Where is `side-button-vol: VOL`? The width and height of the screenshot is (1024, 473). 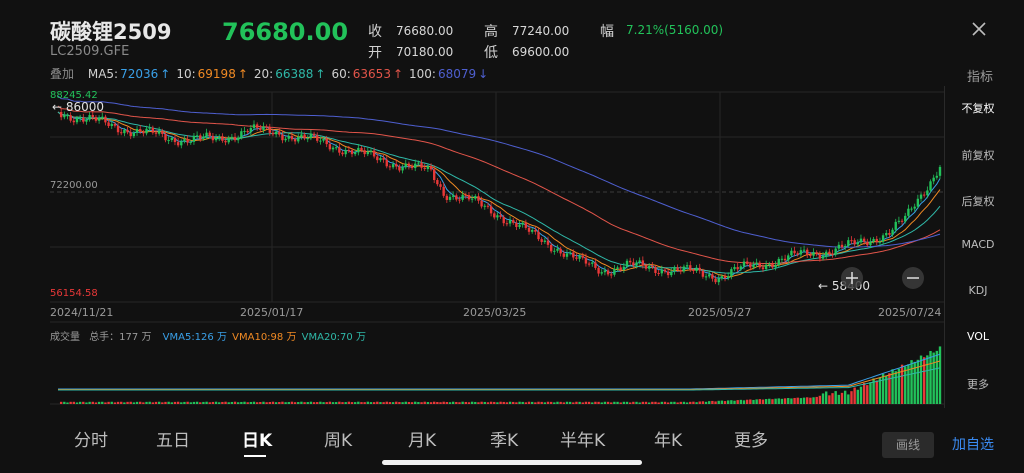 side-button-vol: VOL is located at coordinates (978, 336).